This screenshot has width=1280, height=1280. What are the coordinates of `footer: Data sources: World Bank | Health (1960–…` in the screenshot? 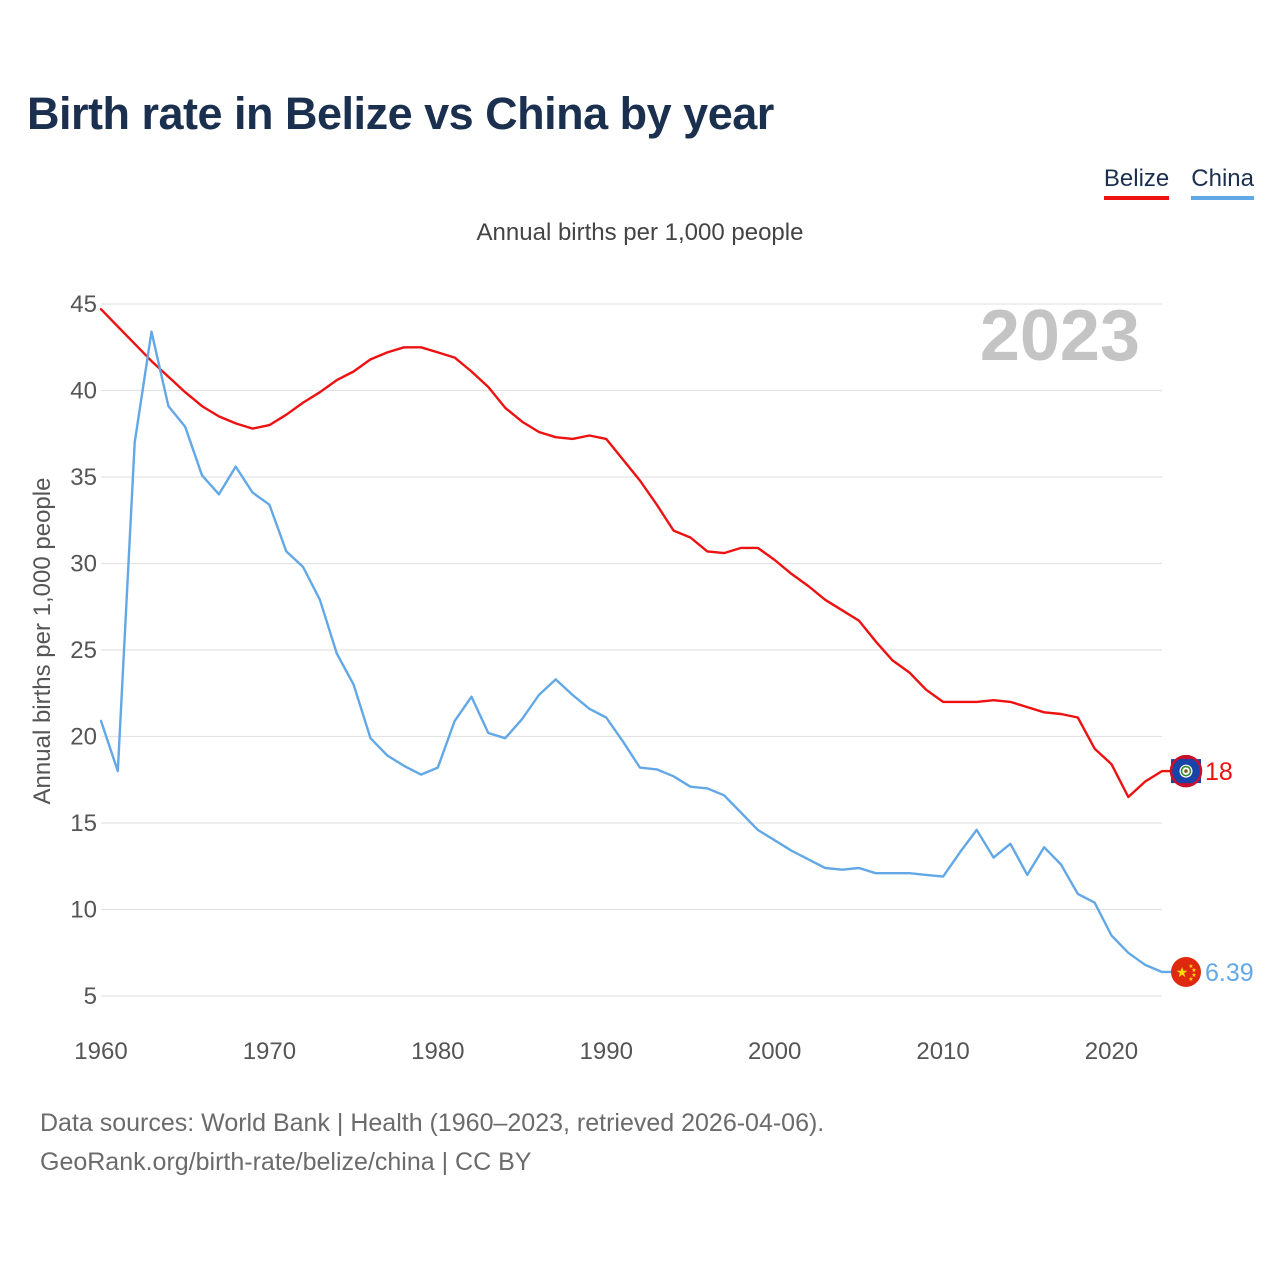 It's located at (432, 1143).